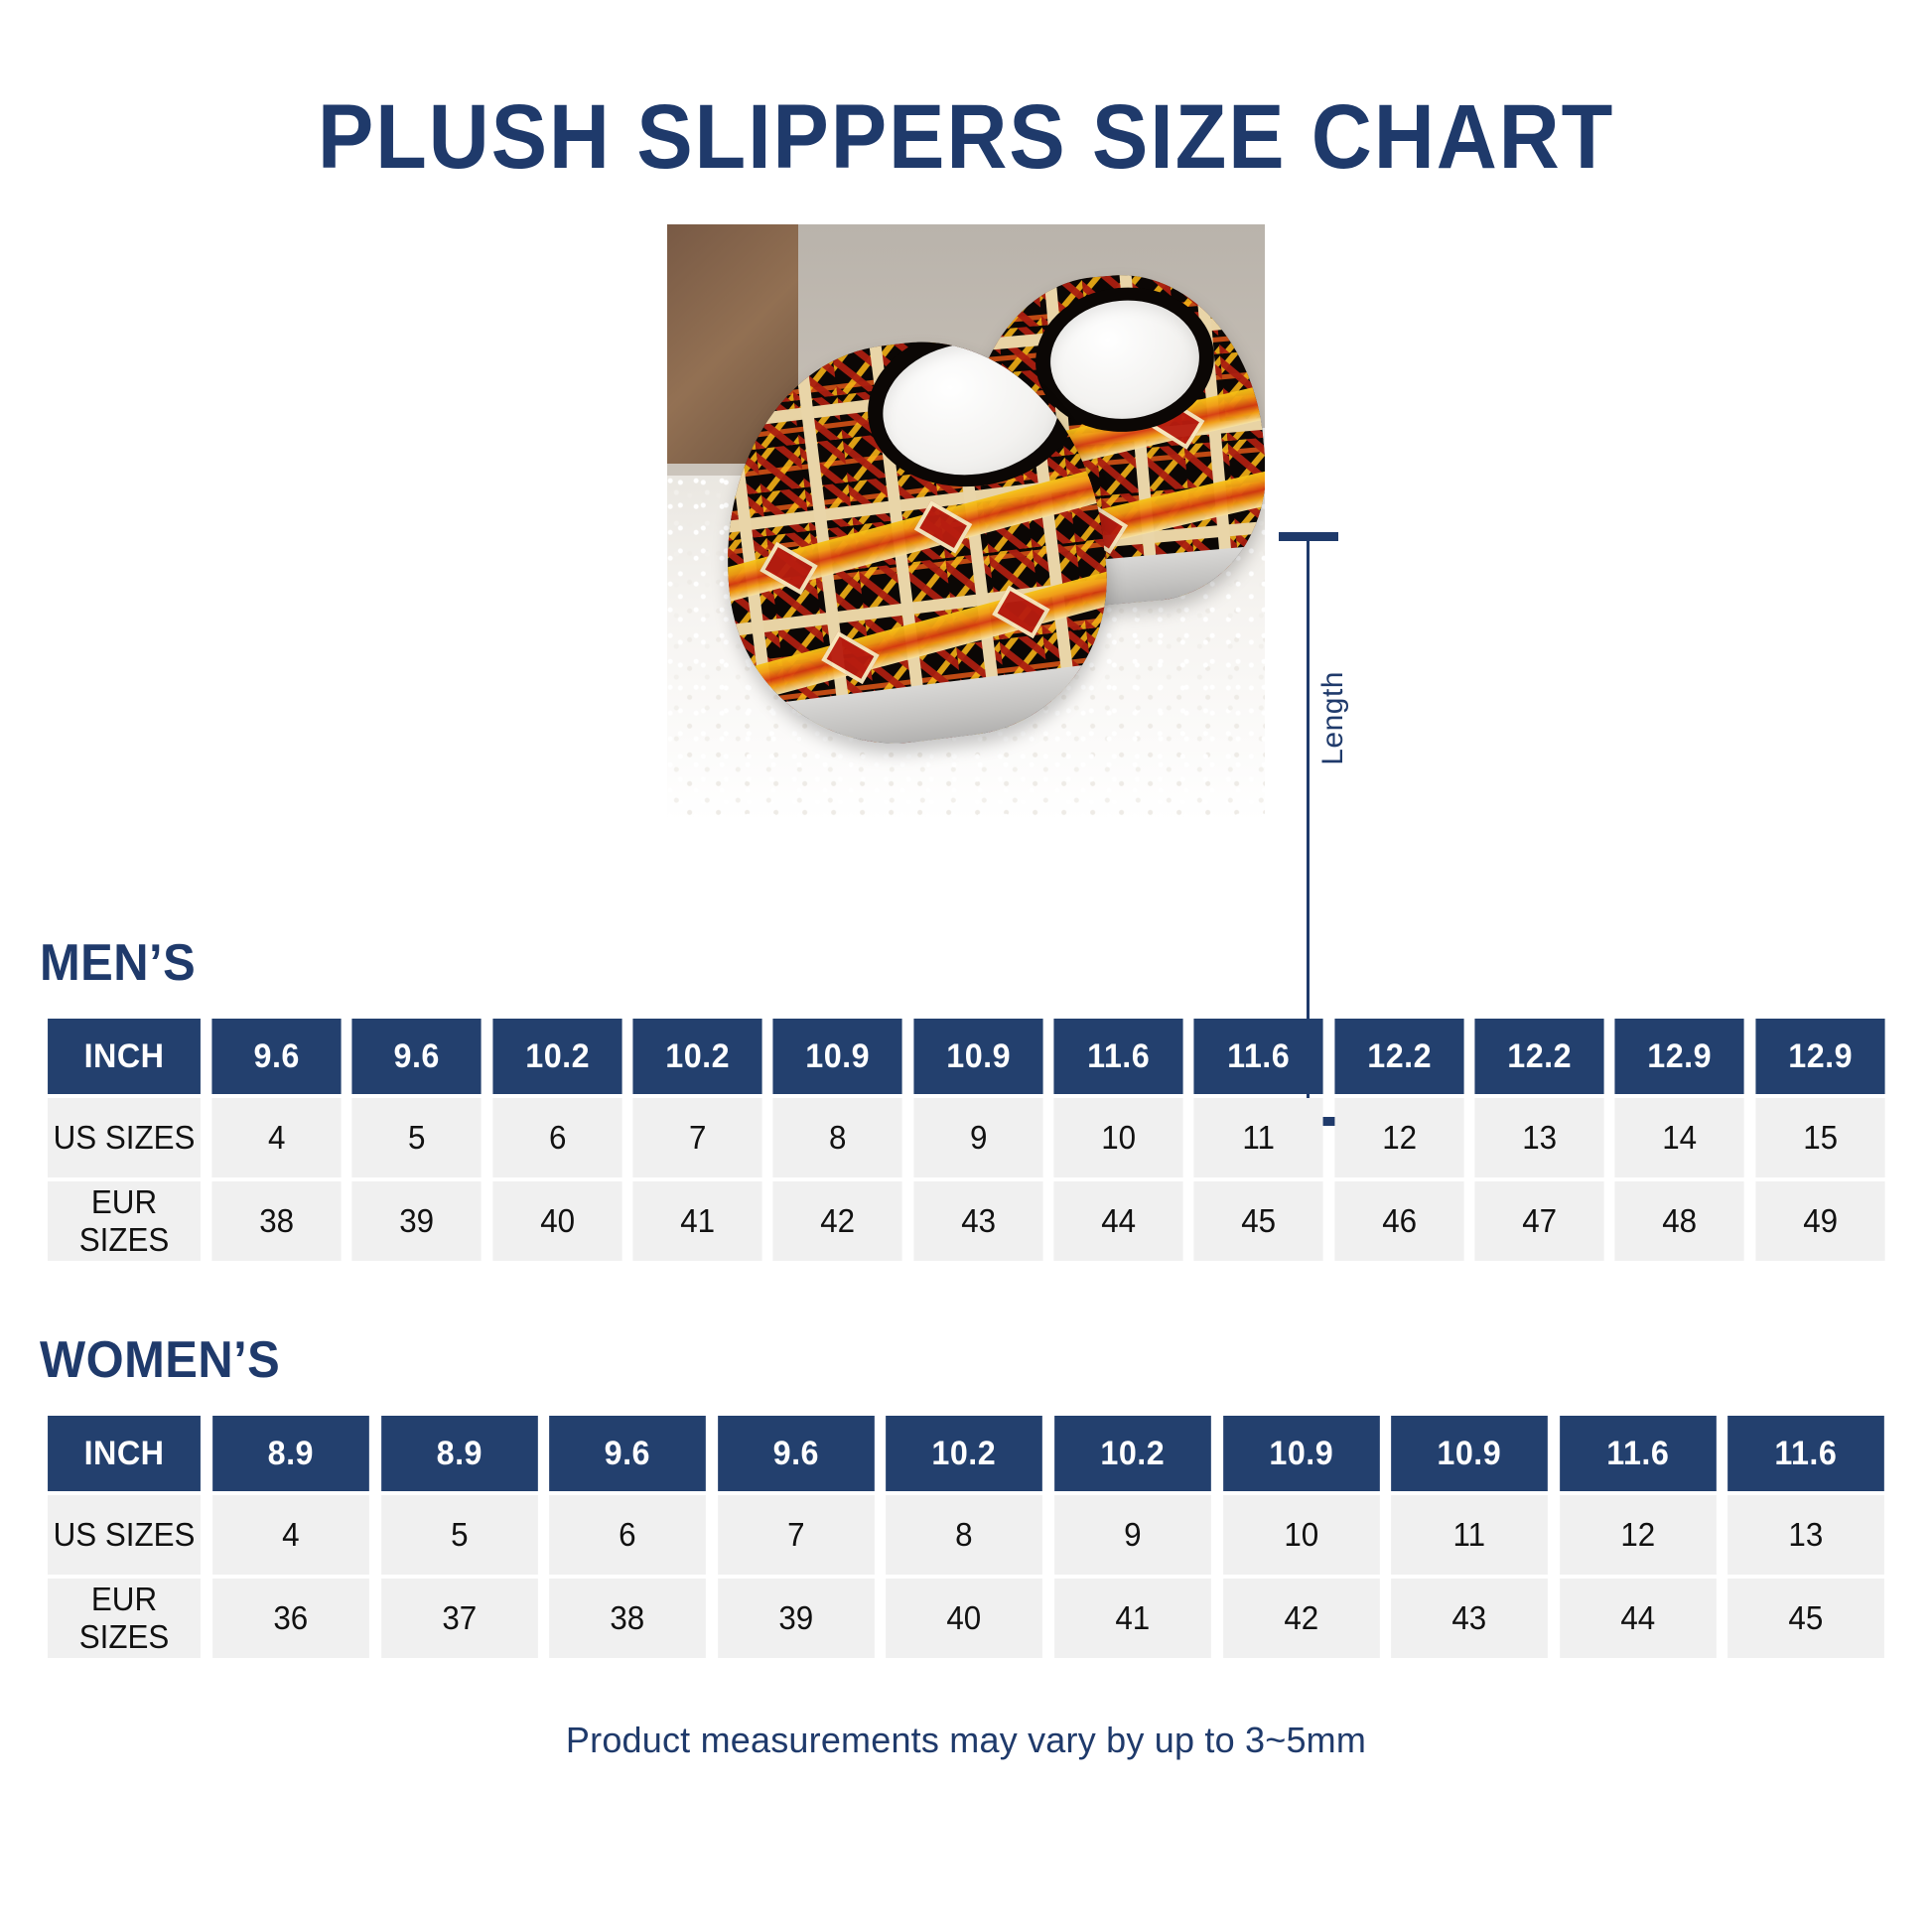 This screenshot has width=1932, height=1930. Describe the element at coordinates (290, 1618) in the screenshot. I see `eur-size-cell: 36` at that location.